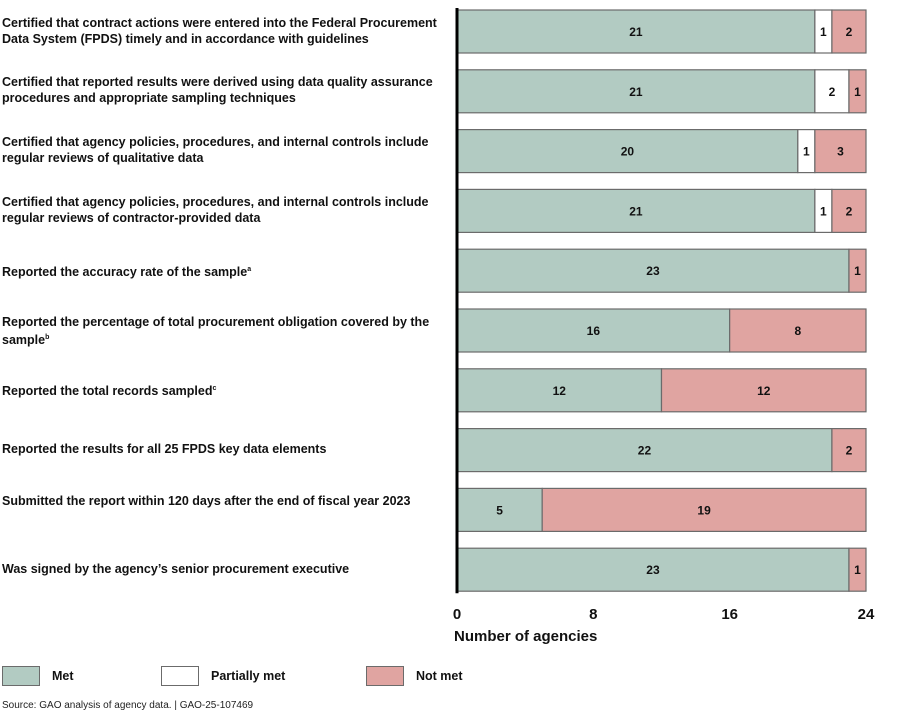  Describe the element at coordinates (439, 676) in the screenshot. I see `legend-label-not-met: Not met` at that location.